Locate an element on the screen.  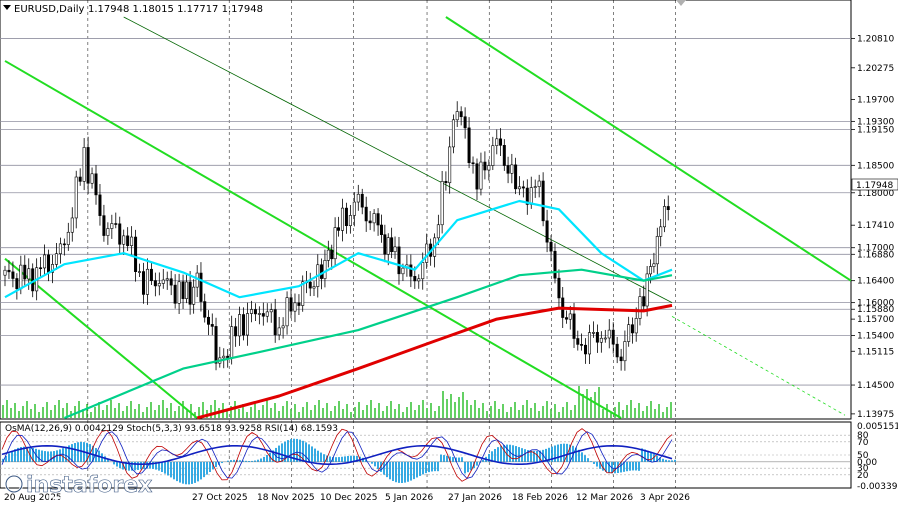
price-tick-label: 1.15880 is located at coordinates (875, 310).